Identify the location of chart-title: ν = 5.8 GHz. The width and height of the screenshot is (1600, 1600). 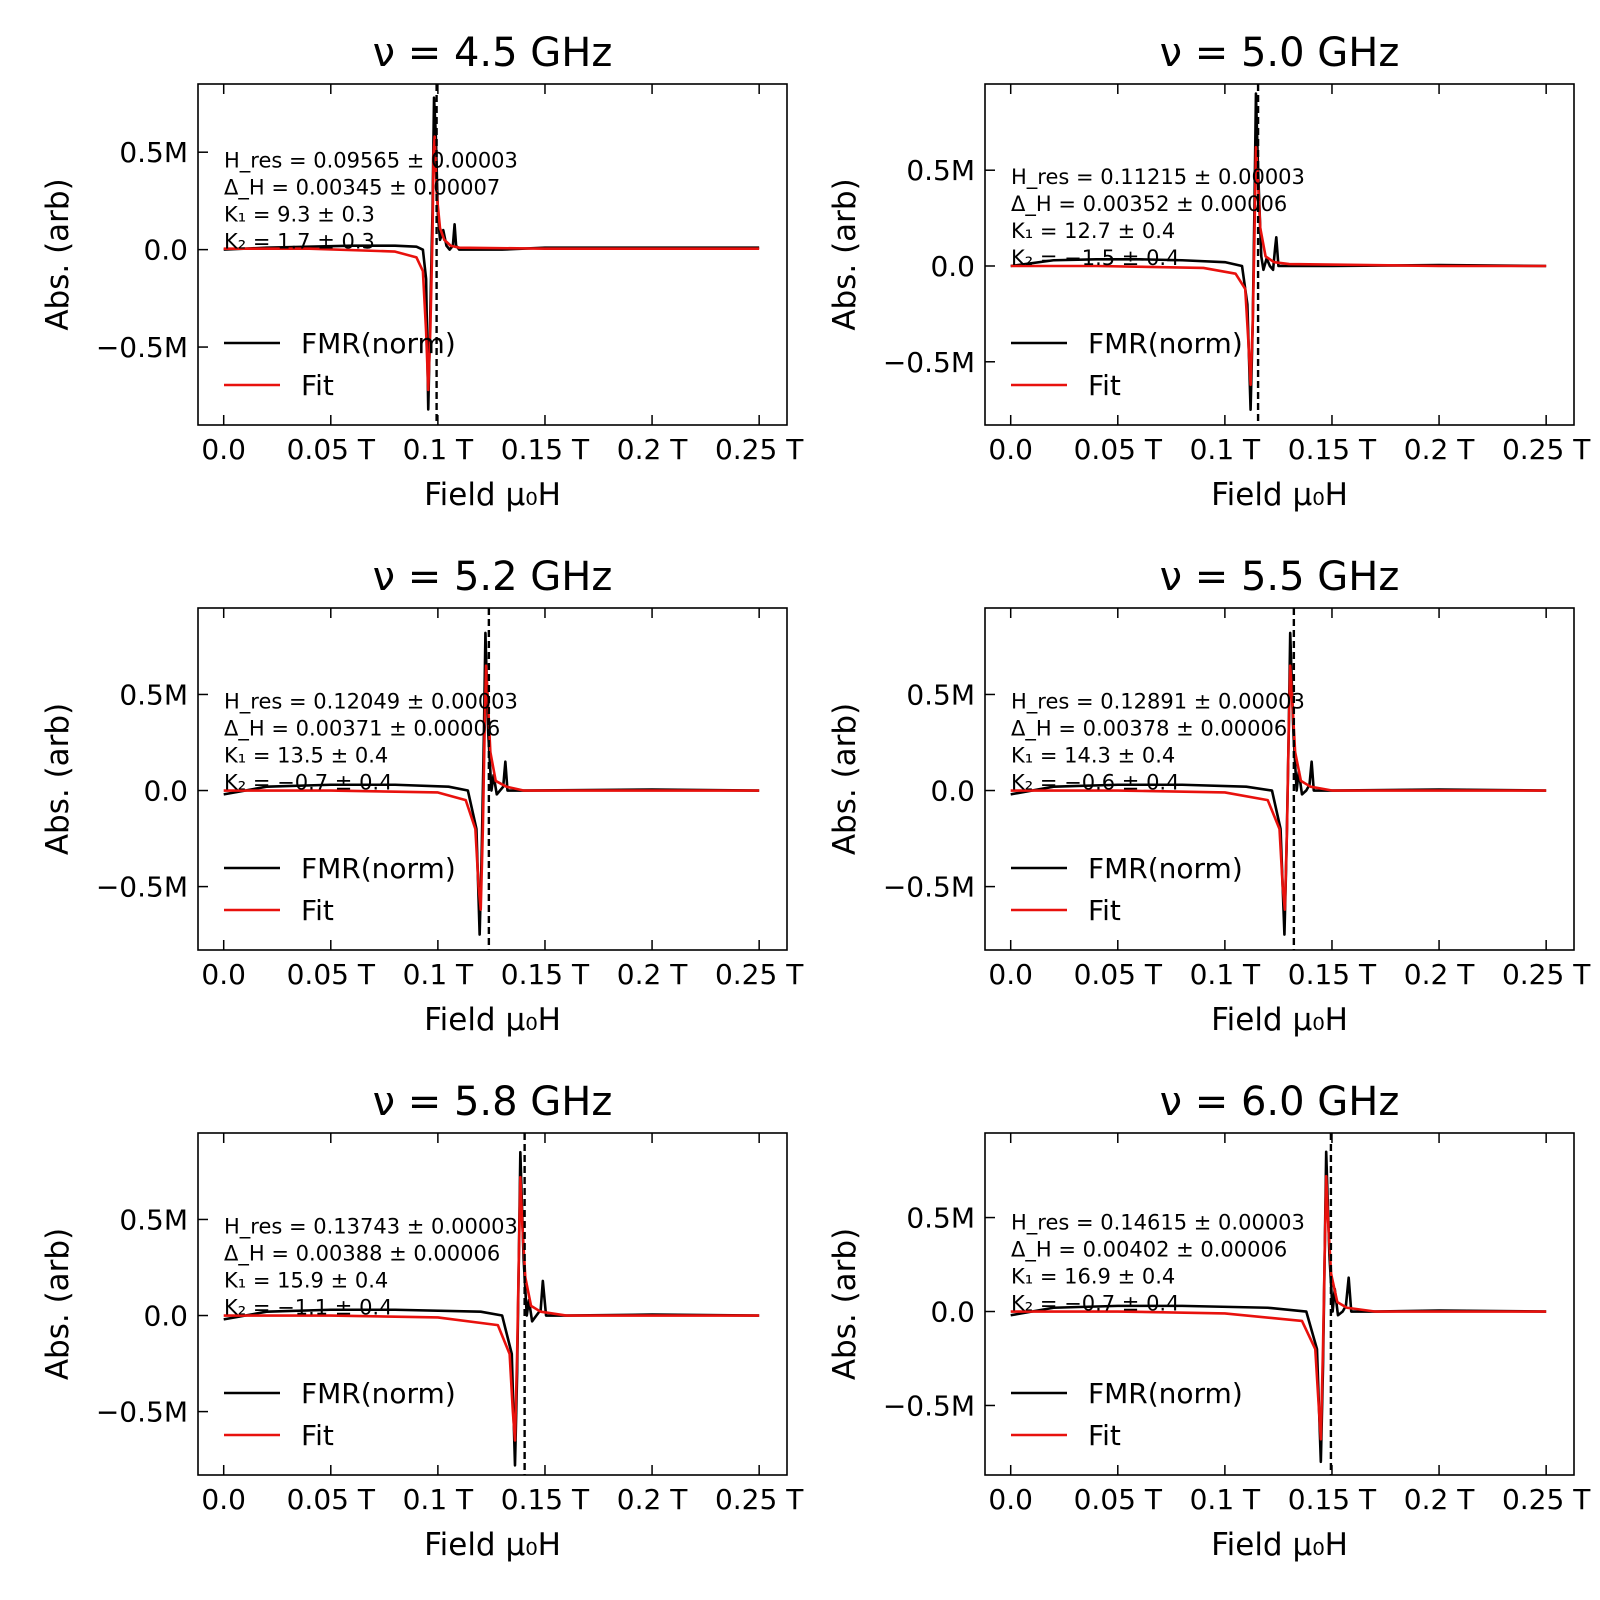
(493, 1102).